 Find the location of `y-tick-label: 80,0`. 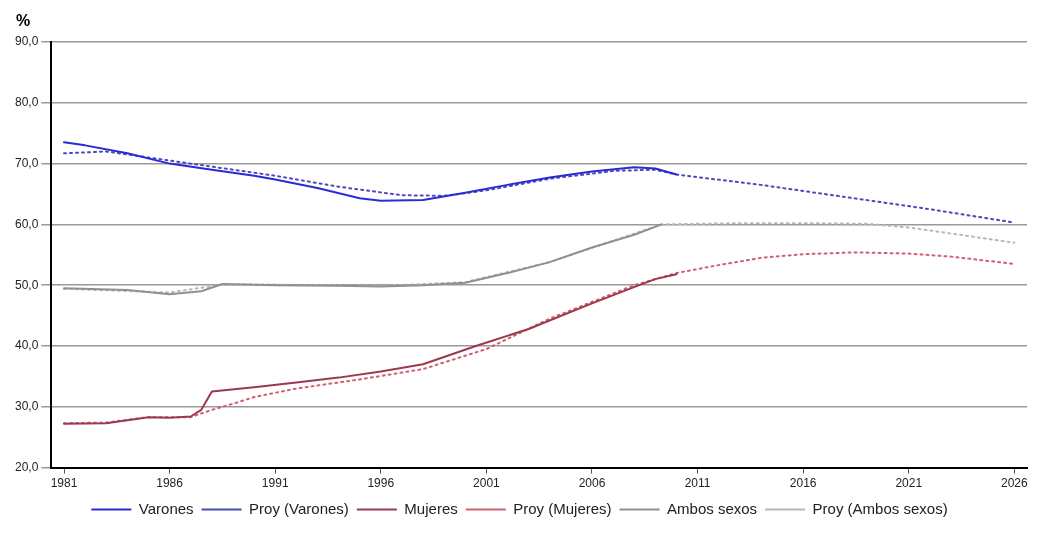

y-tick-label: 80,0 is located at coordinates (27, 102).